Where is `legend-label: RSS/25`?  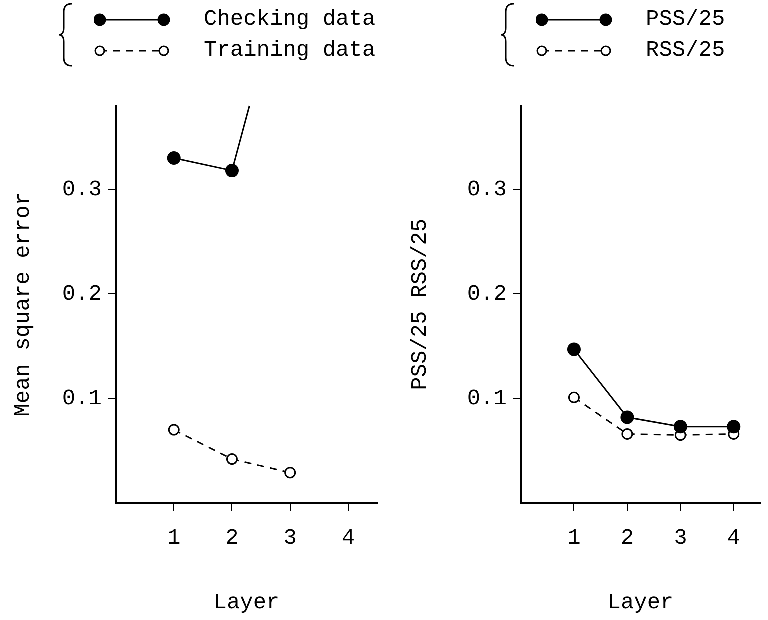
legend-label: RSS/25 is located at coordinates (686, 50).